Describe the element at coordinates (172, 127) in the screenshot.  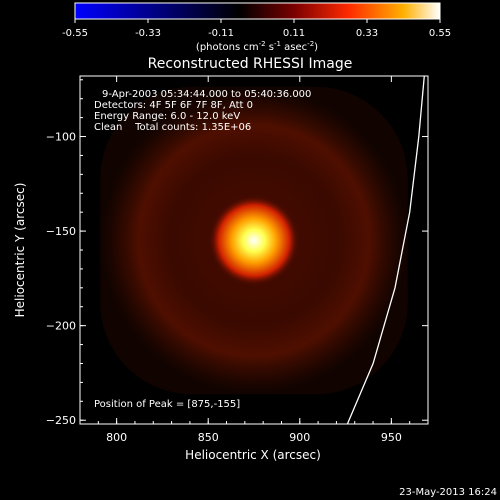
I see `annotation-counts: Clean Total counts: 1.35E+06` at that location.